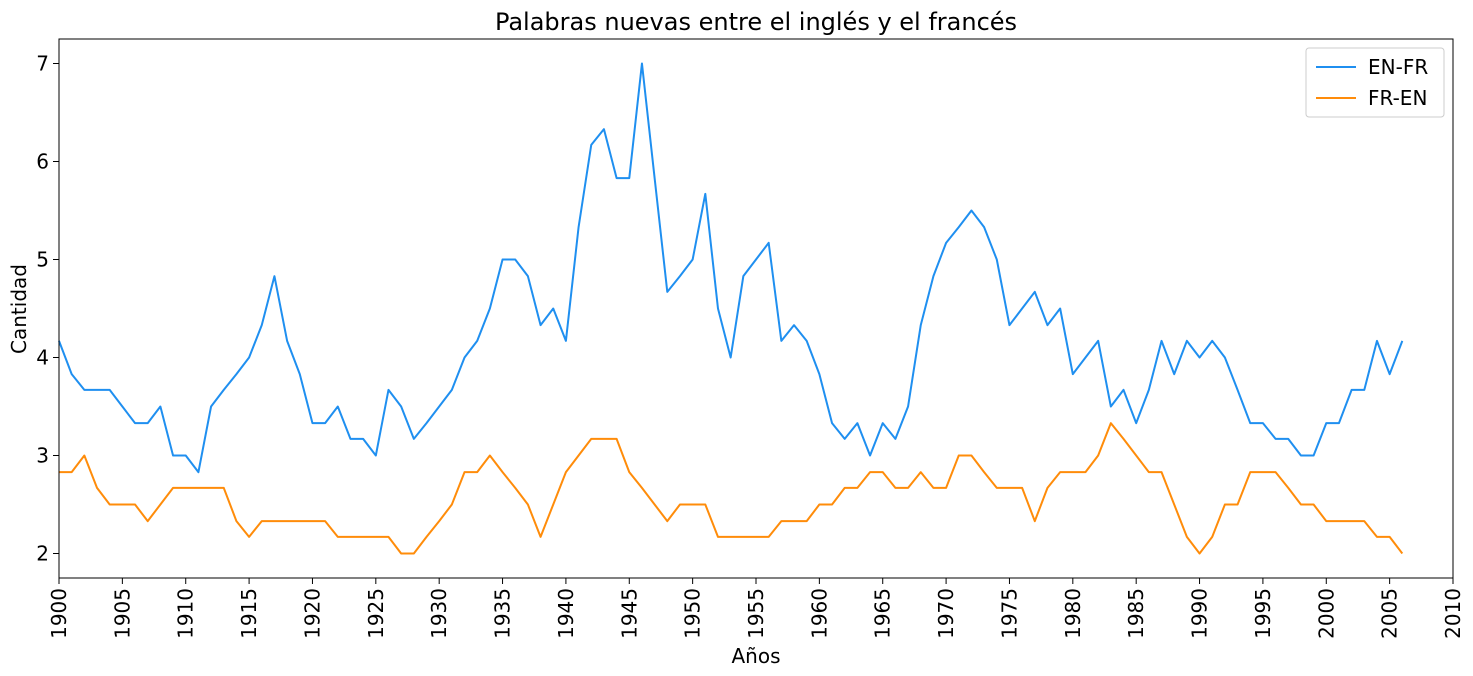 This screenshot has height=676, width=1473. What do you see at coordinates (1200, 613) in the screenshot?
I see `x-tick-label: 1990` at bounding box center [1200, 613].